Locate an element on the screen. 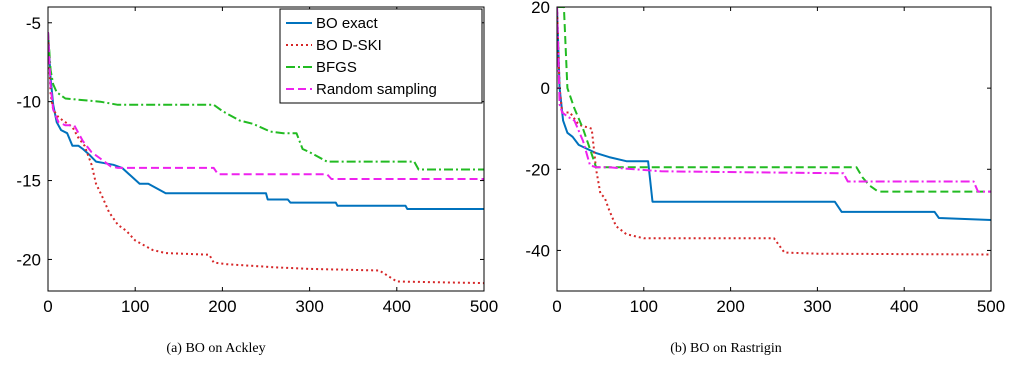 This screenshot has height=370, width=1013. legend-entry: BO exact is located at coordinates (347, 23).